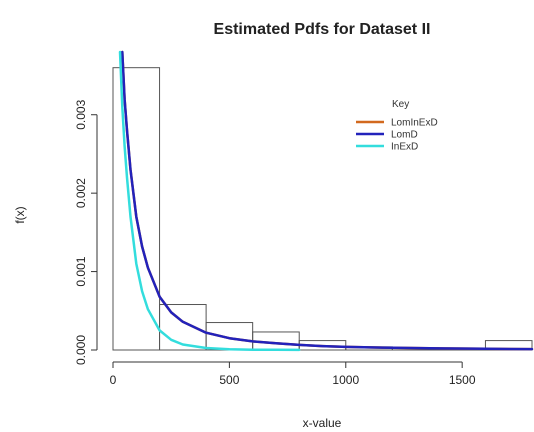  What do you see at coordinates (322, 29) in the screenshot?
I see `chart-title: Estimated Pdfs for Dataset II` at bounding box center [322, 29].